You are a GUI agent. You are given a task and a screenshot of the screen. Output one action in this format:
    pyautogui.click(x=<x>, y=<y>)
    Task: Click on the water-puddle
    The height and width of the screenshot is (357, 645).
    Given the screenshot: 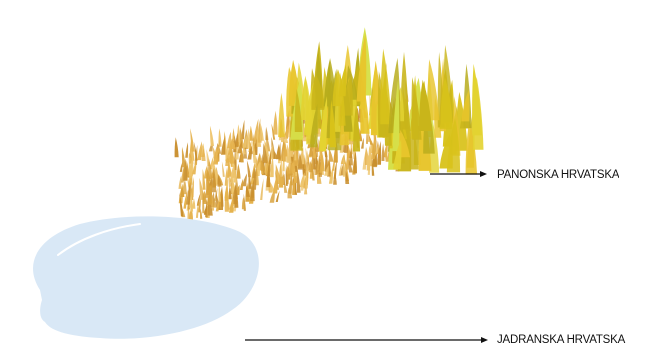 What is the action you would take?
    pyautogui.click(x=146, y=277)
    